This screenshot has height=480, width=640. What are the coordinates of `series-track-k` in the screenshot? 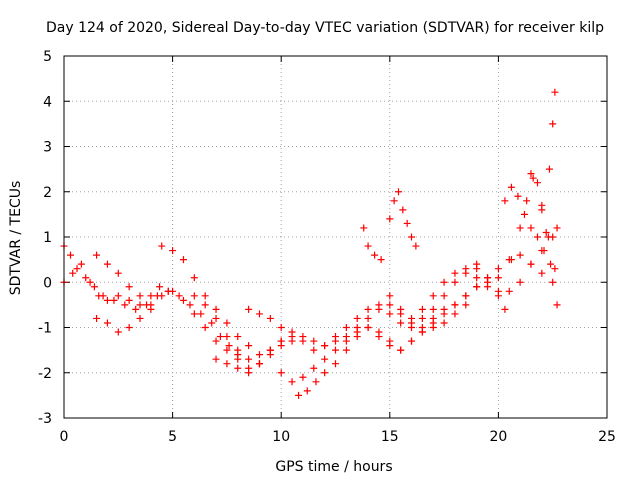 It's located at (417, 318).